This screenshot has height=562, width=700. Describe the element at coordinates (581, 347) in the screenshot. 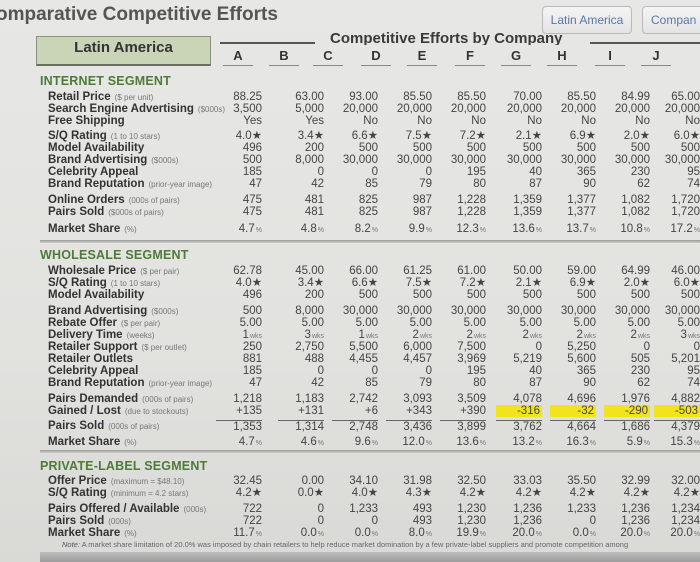

I see `cell-g: 5,250` at that location.